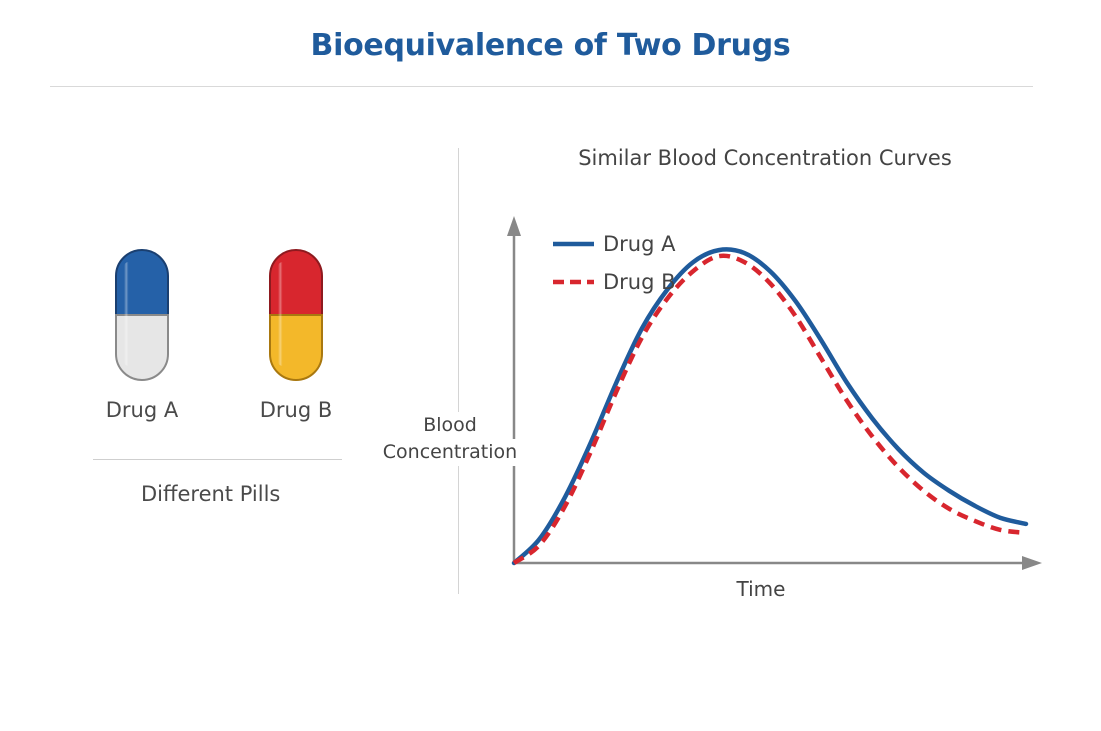  I want to click on pills-divider, so click(217, 459).